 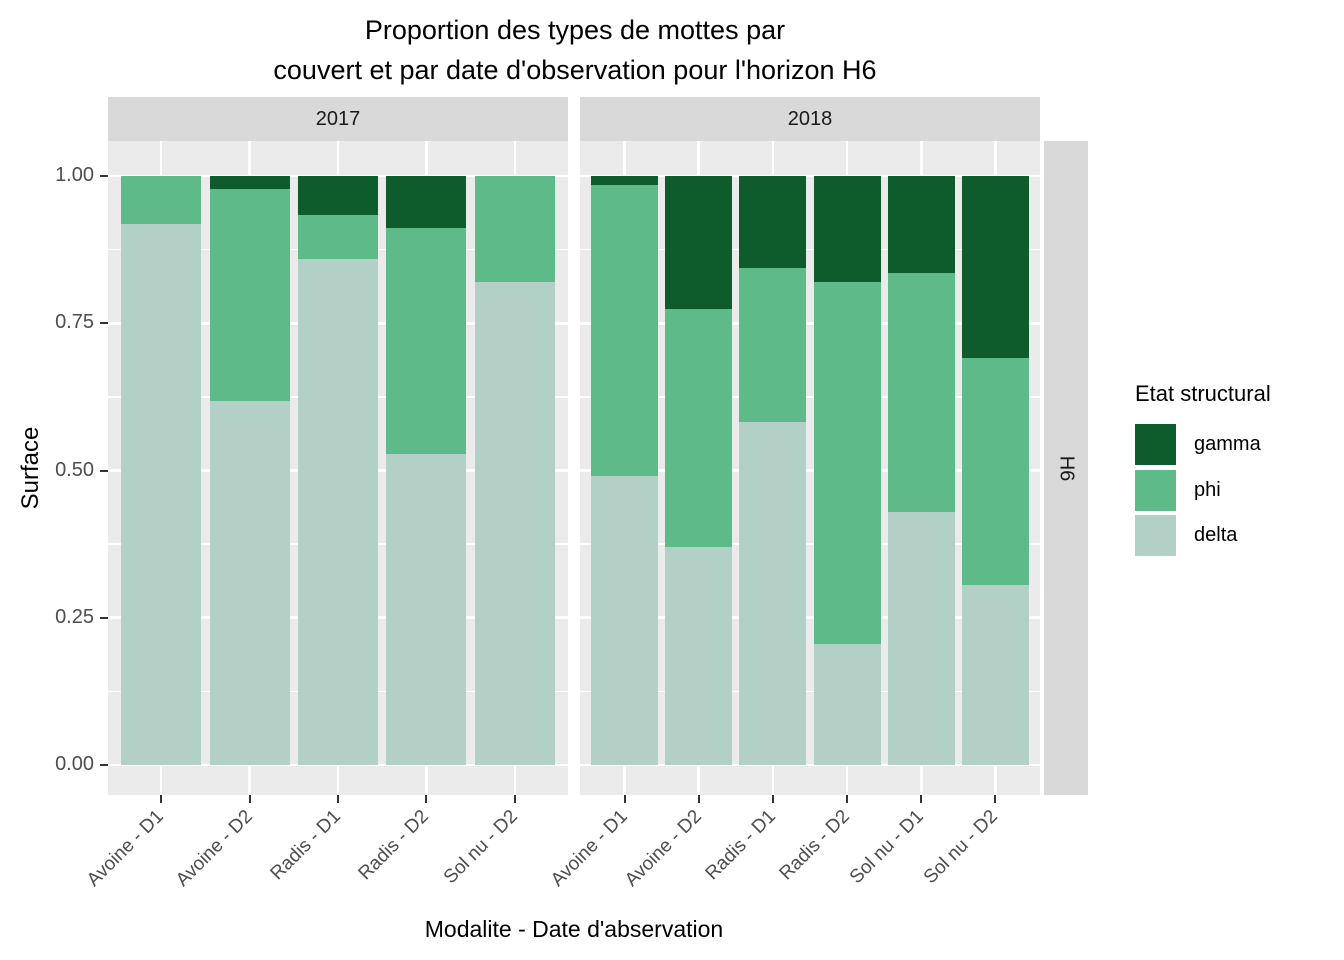 I want to click on y-tick-label: 1.00, so click(x=74, y=175).